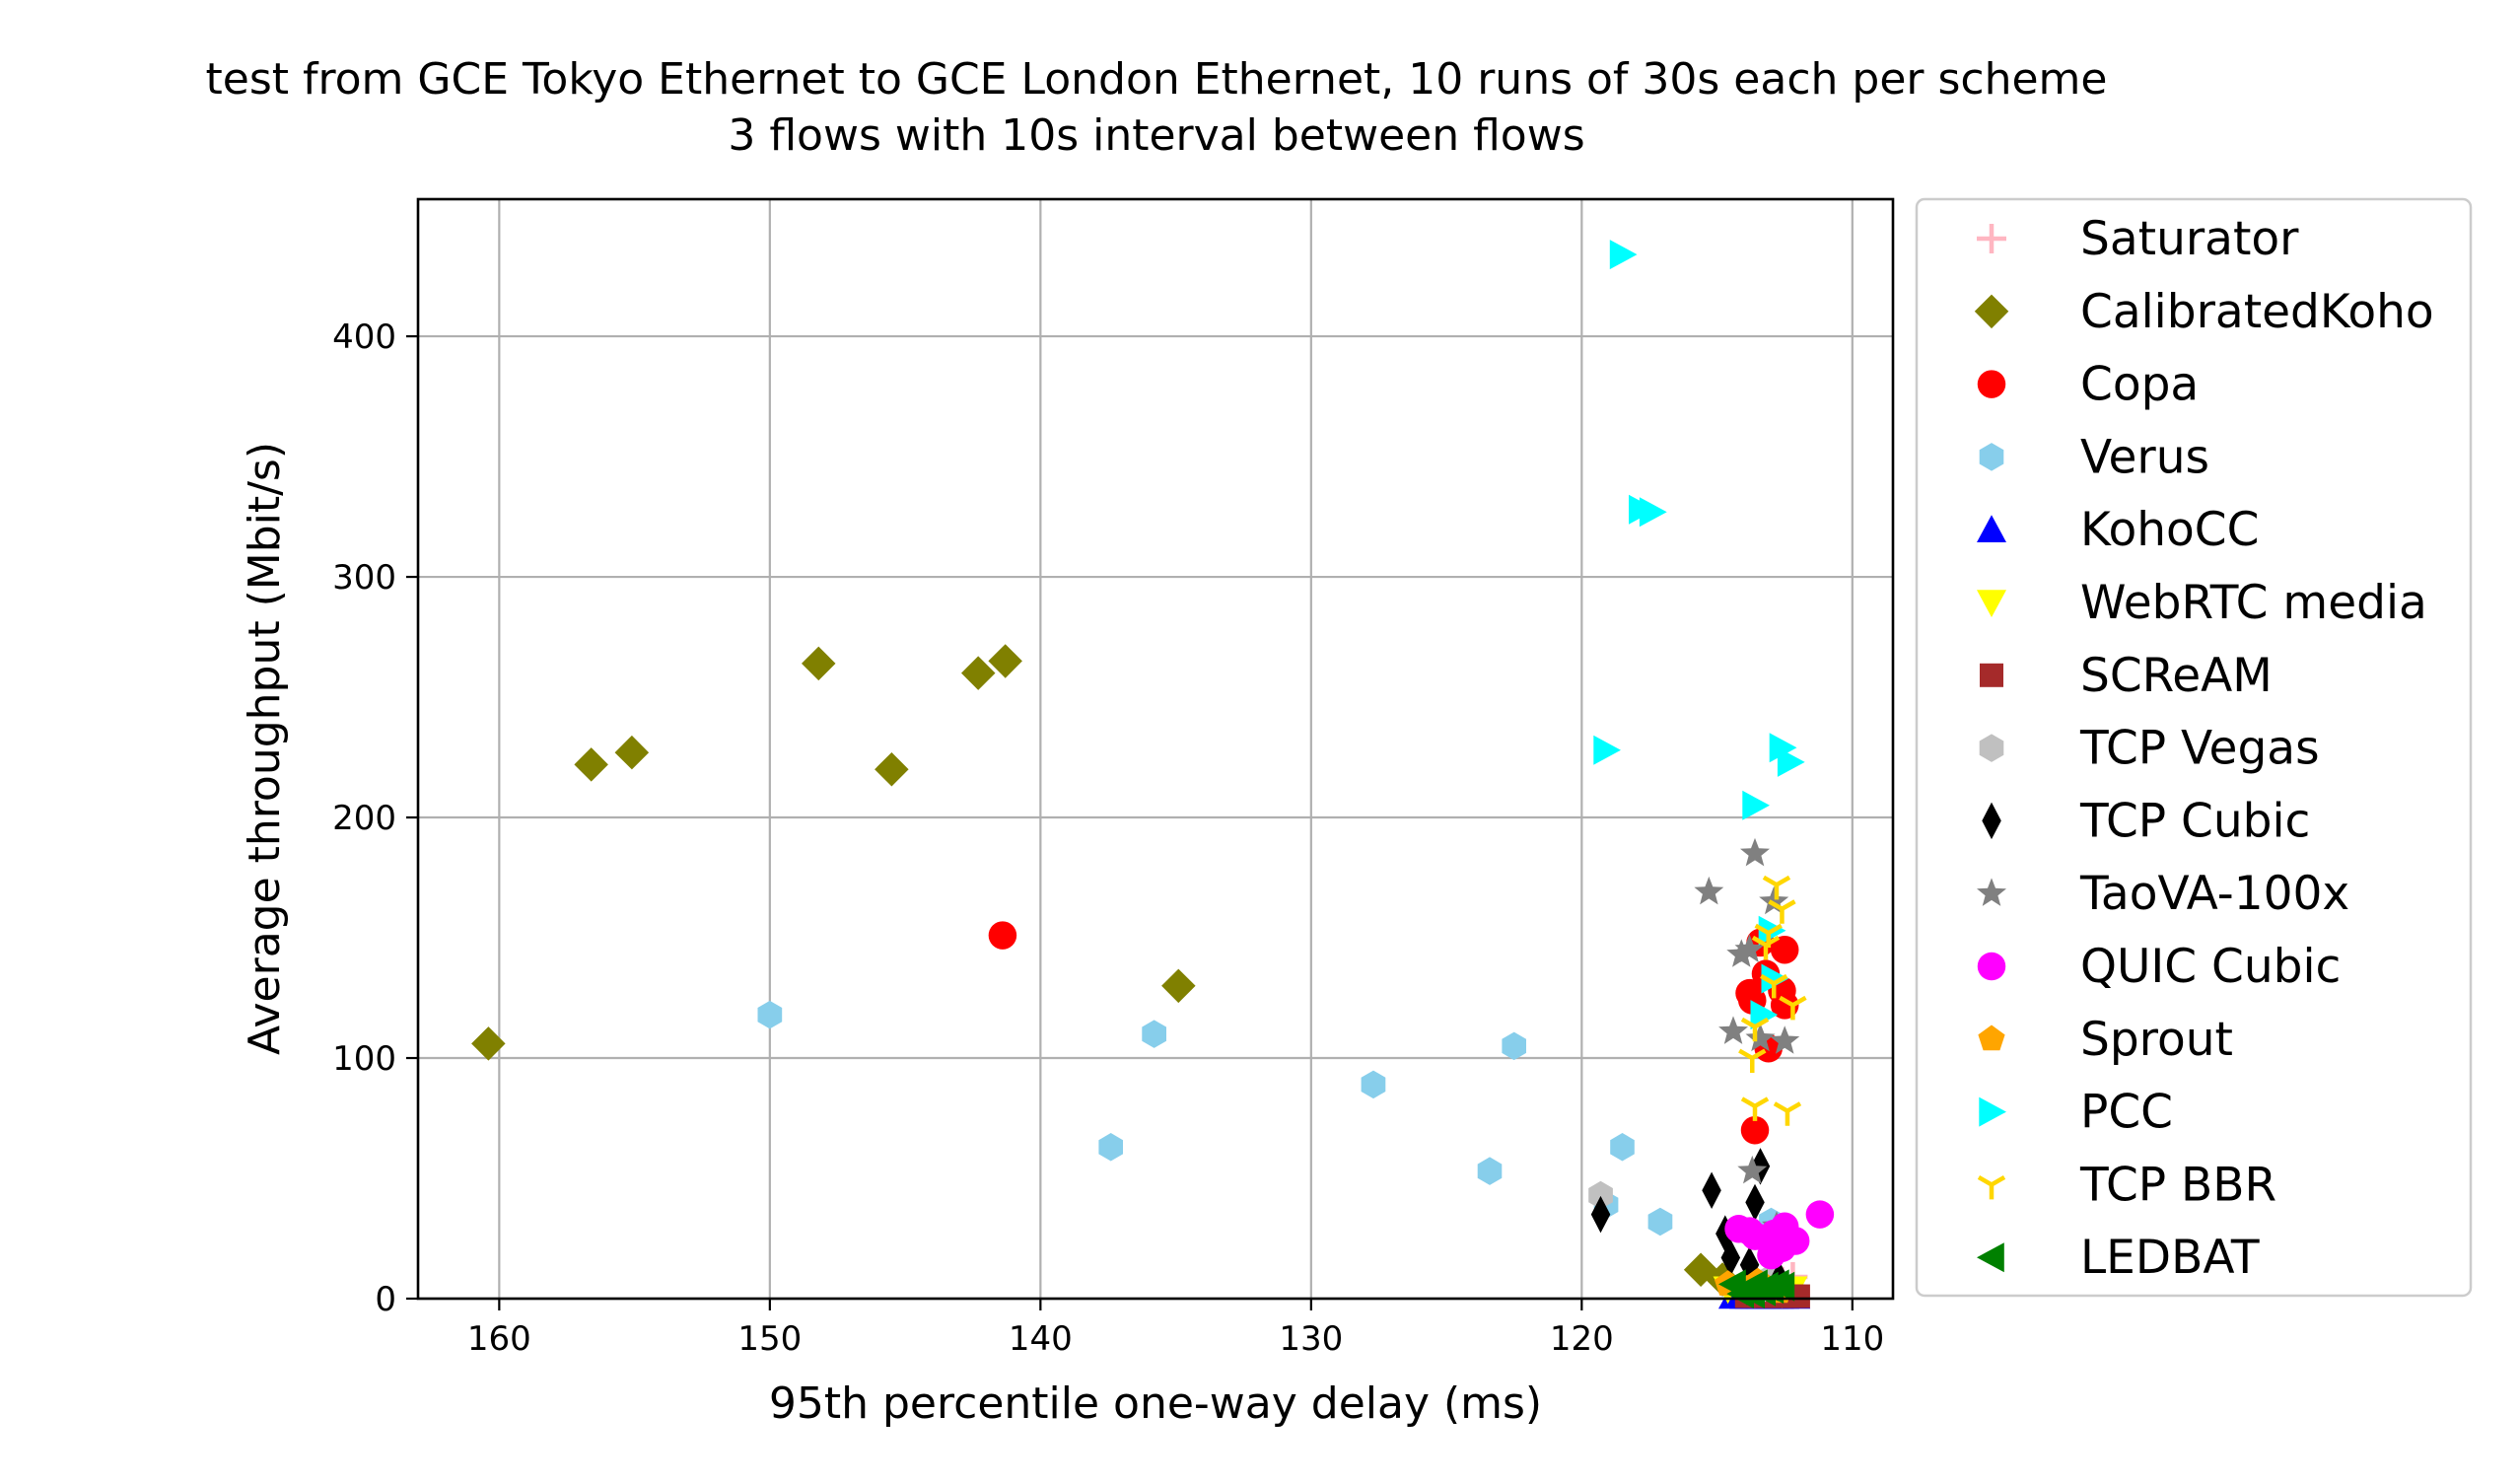 The image size is (2520, 1484). I want to click on legend-label: Saturator, so click(2189, 239).